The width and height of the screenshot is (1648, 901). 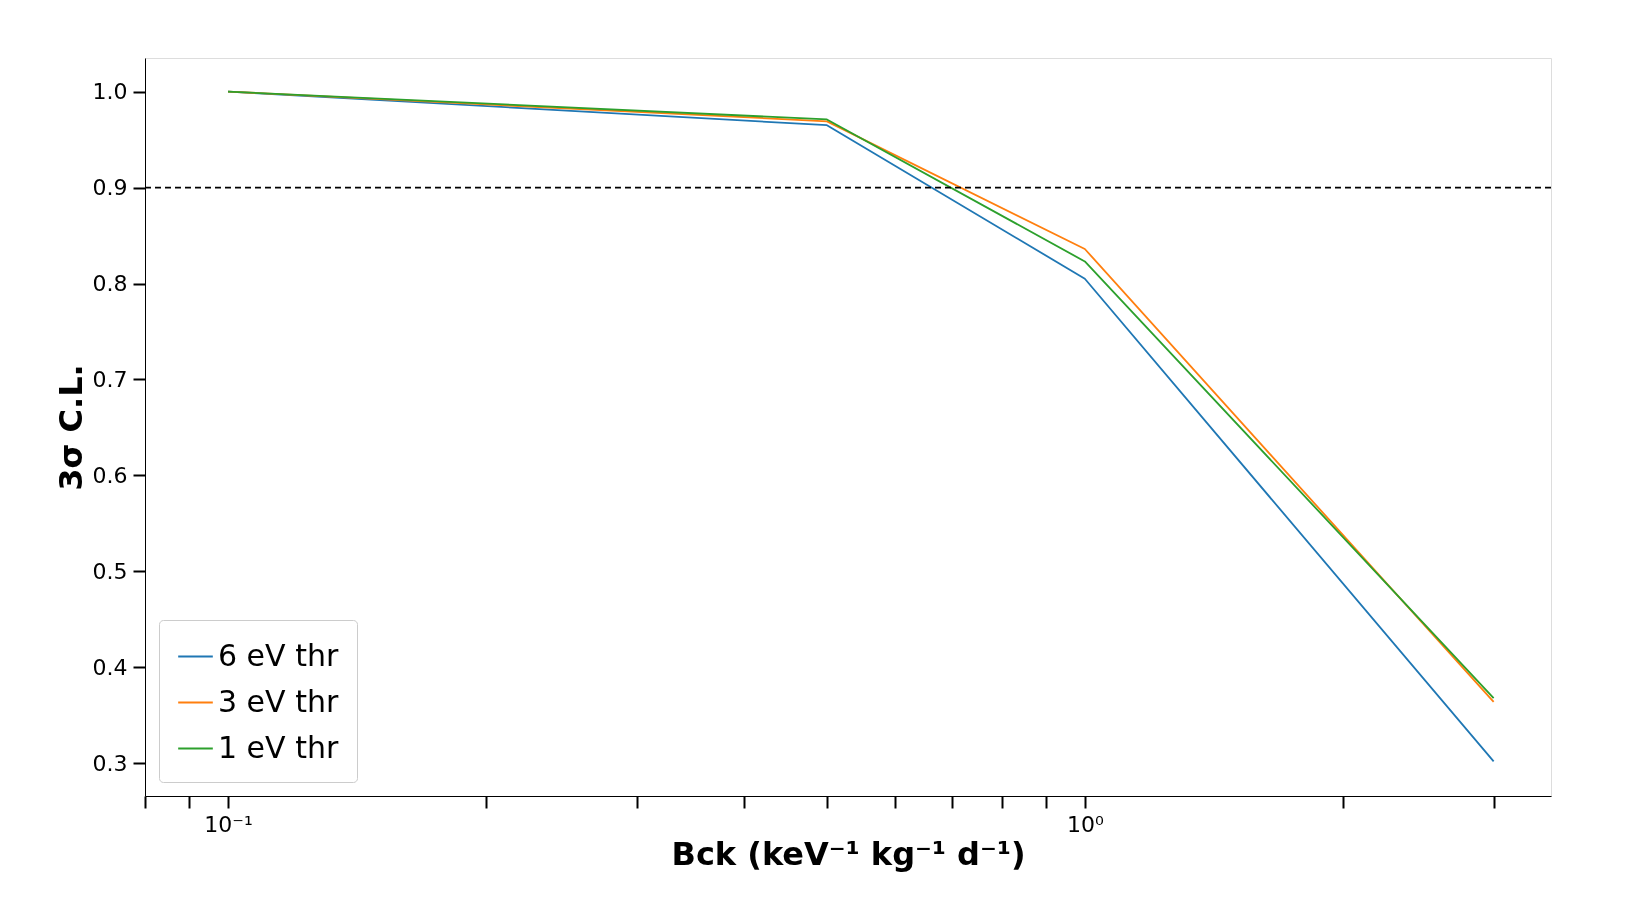 I want to click on legend-label: 6 eV thr, so click(x=278, y=655).